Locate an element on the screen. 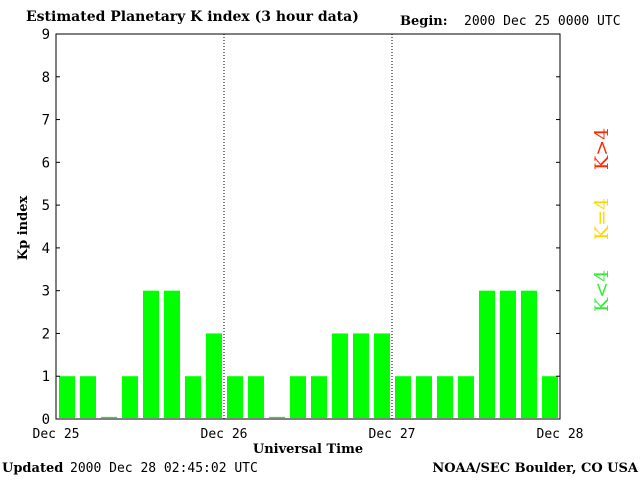 This screenshot has width=640, height=480. x-axis-ticks: Dec 25 Dec 26 Dec 27 Dec 28 is located at coordinates (308, 434).